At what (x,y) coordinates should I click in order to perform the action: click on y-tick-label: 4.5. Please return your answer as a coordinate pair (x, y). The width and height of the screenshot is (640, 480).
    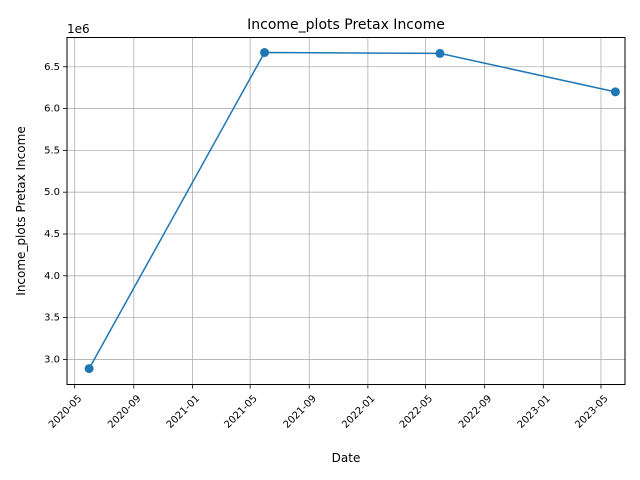
    Looking at the image, I should click on (52, 234).